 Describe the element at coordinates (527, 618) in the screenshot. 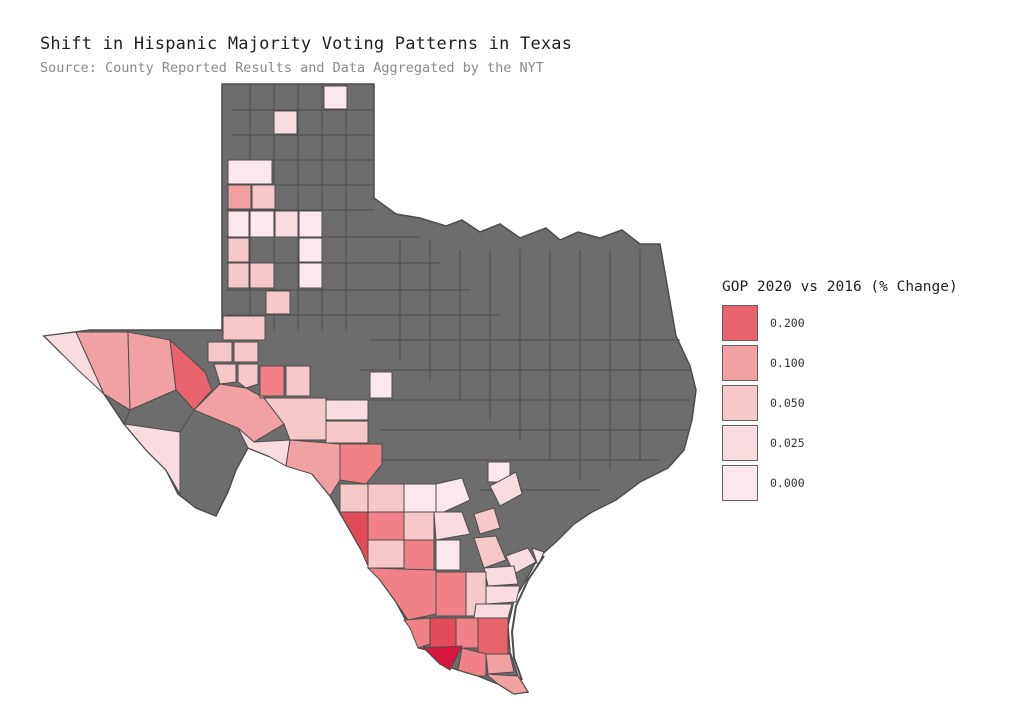

I see `barrier-island` at that location.